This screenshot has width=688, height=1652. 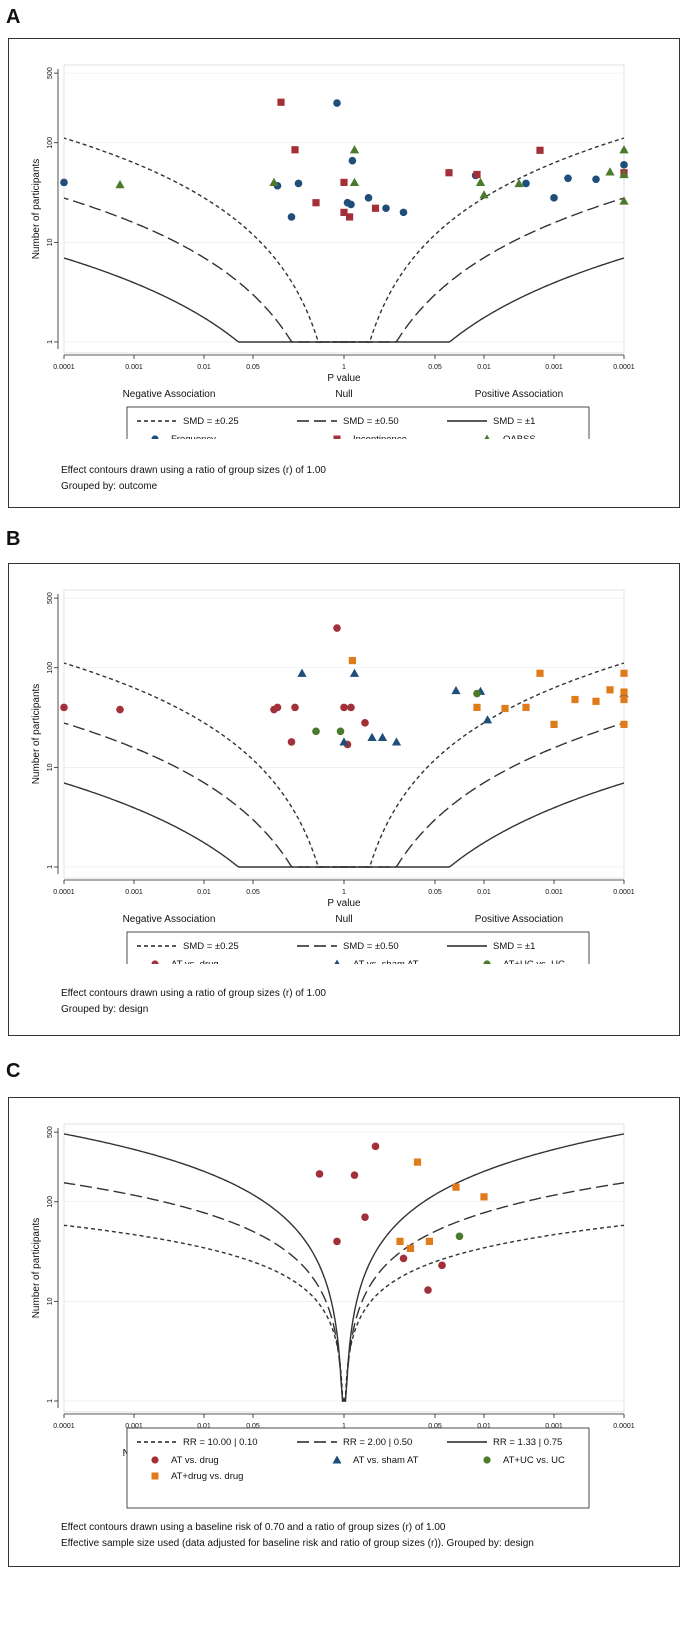 I want to click on y-tick-label: 500, so click(x=50, y=598).